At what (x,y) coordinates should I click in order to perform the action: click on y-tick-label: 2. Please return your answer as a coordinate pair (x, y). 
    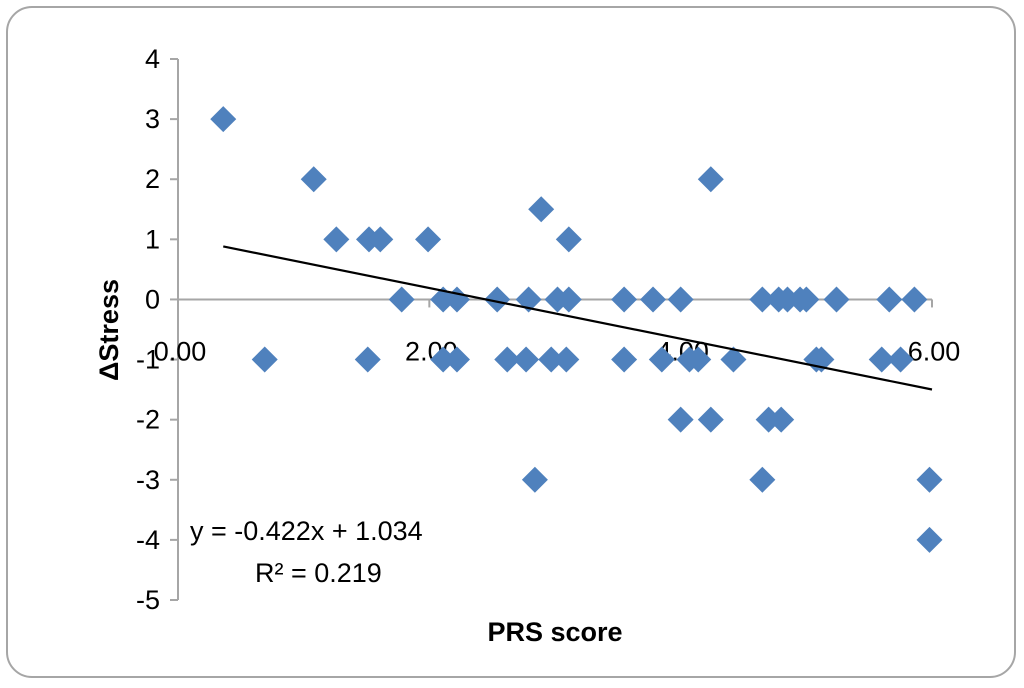
    Looking at the image, I should click on (152, 179).